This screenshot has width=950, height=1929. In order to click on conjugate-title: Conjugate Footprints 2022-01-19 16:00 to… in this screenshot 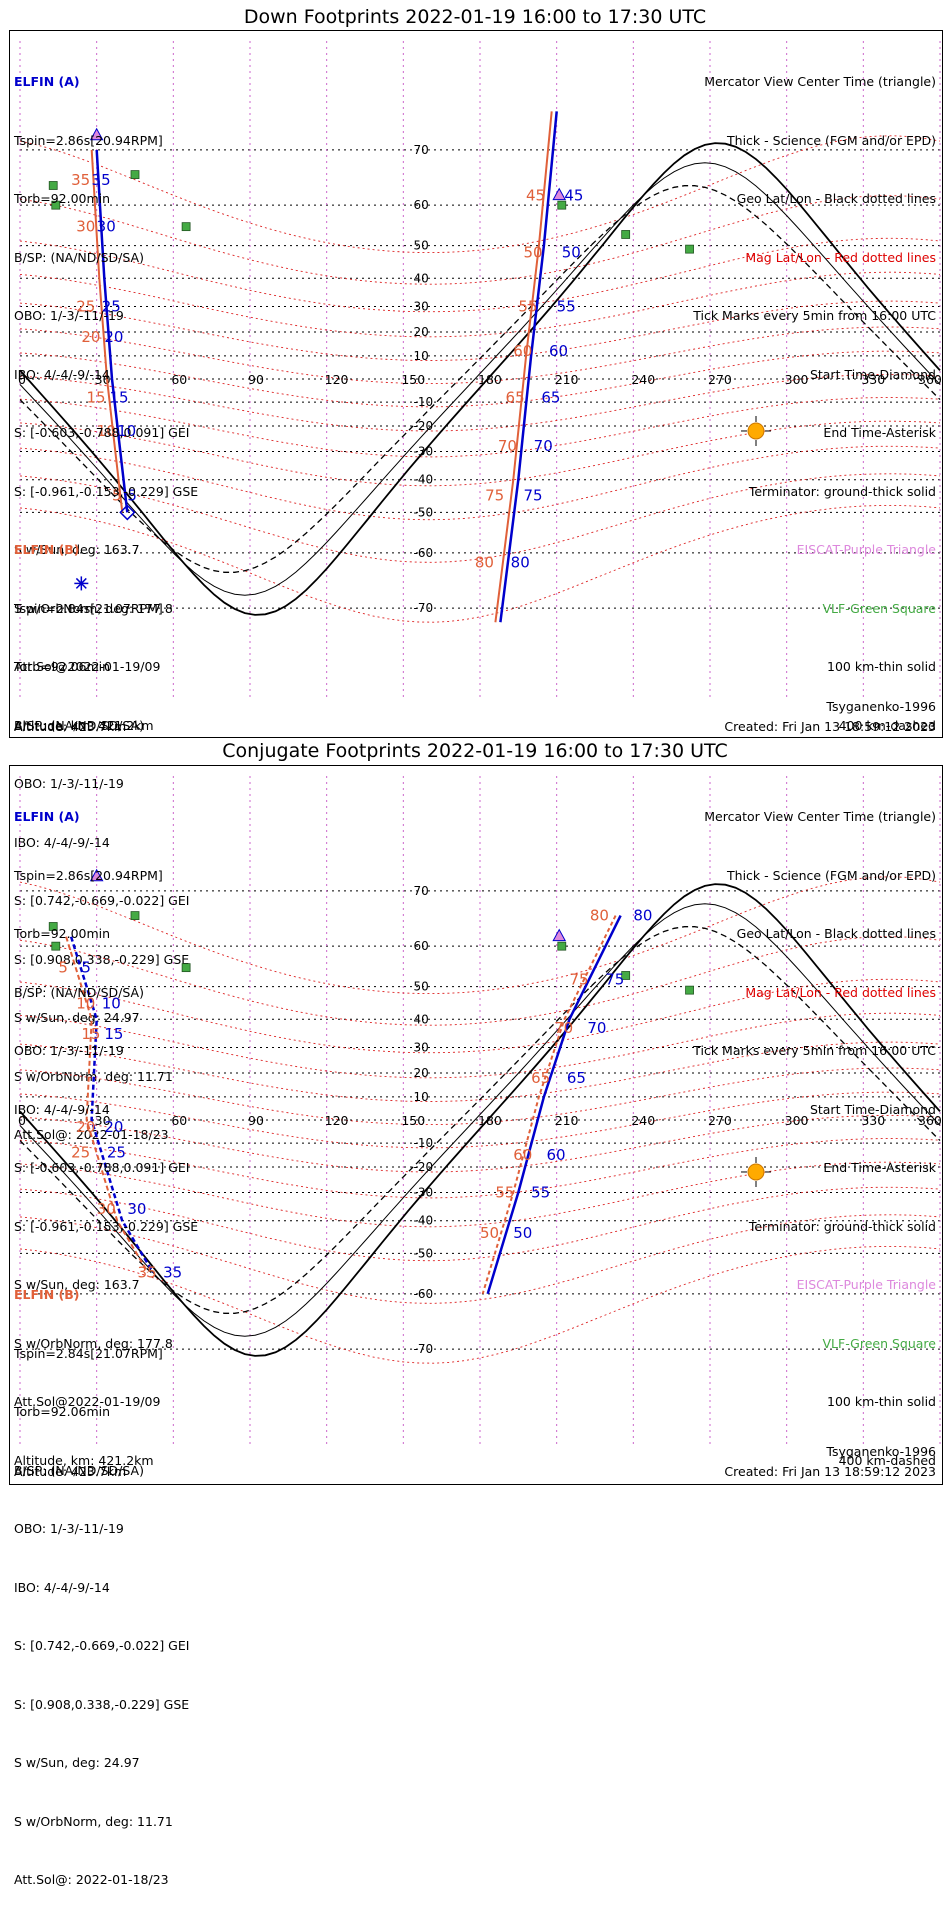, I will do `click(475, 751)`.